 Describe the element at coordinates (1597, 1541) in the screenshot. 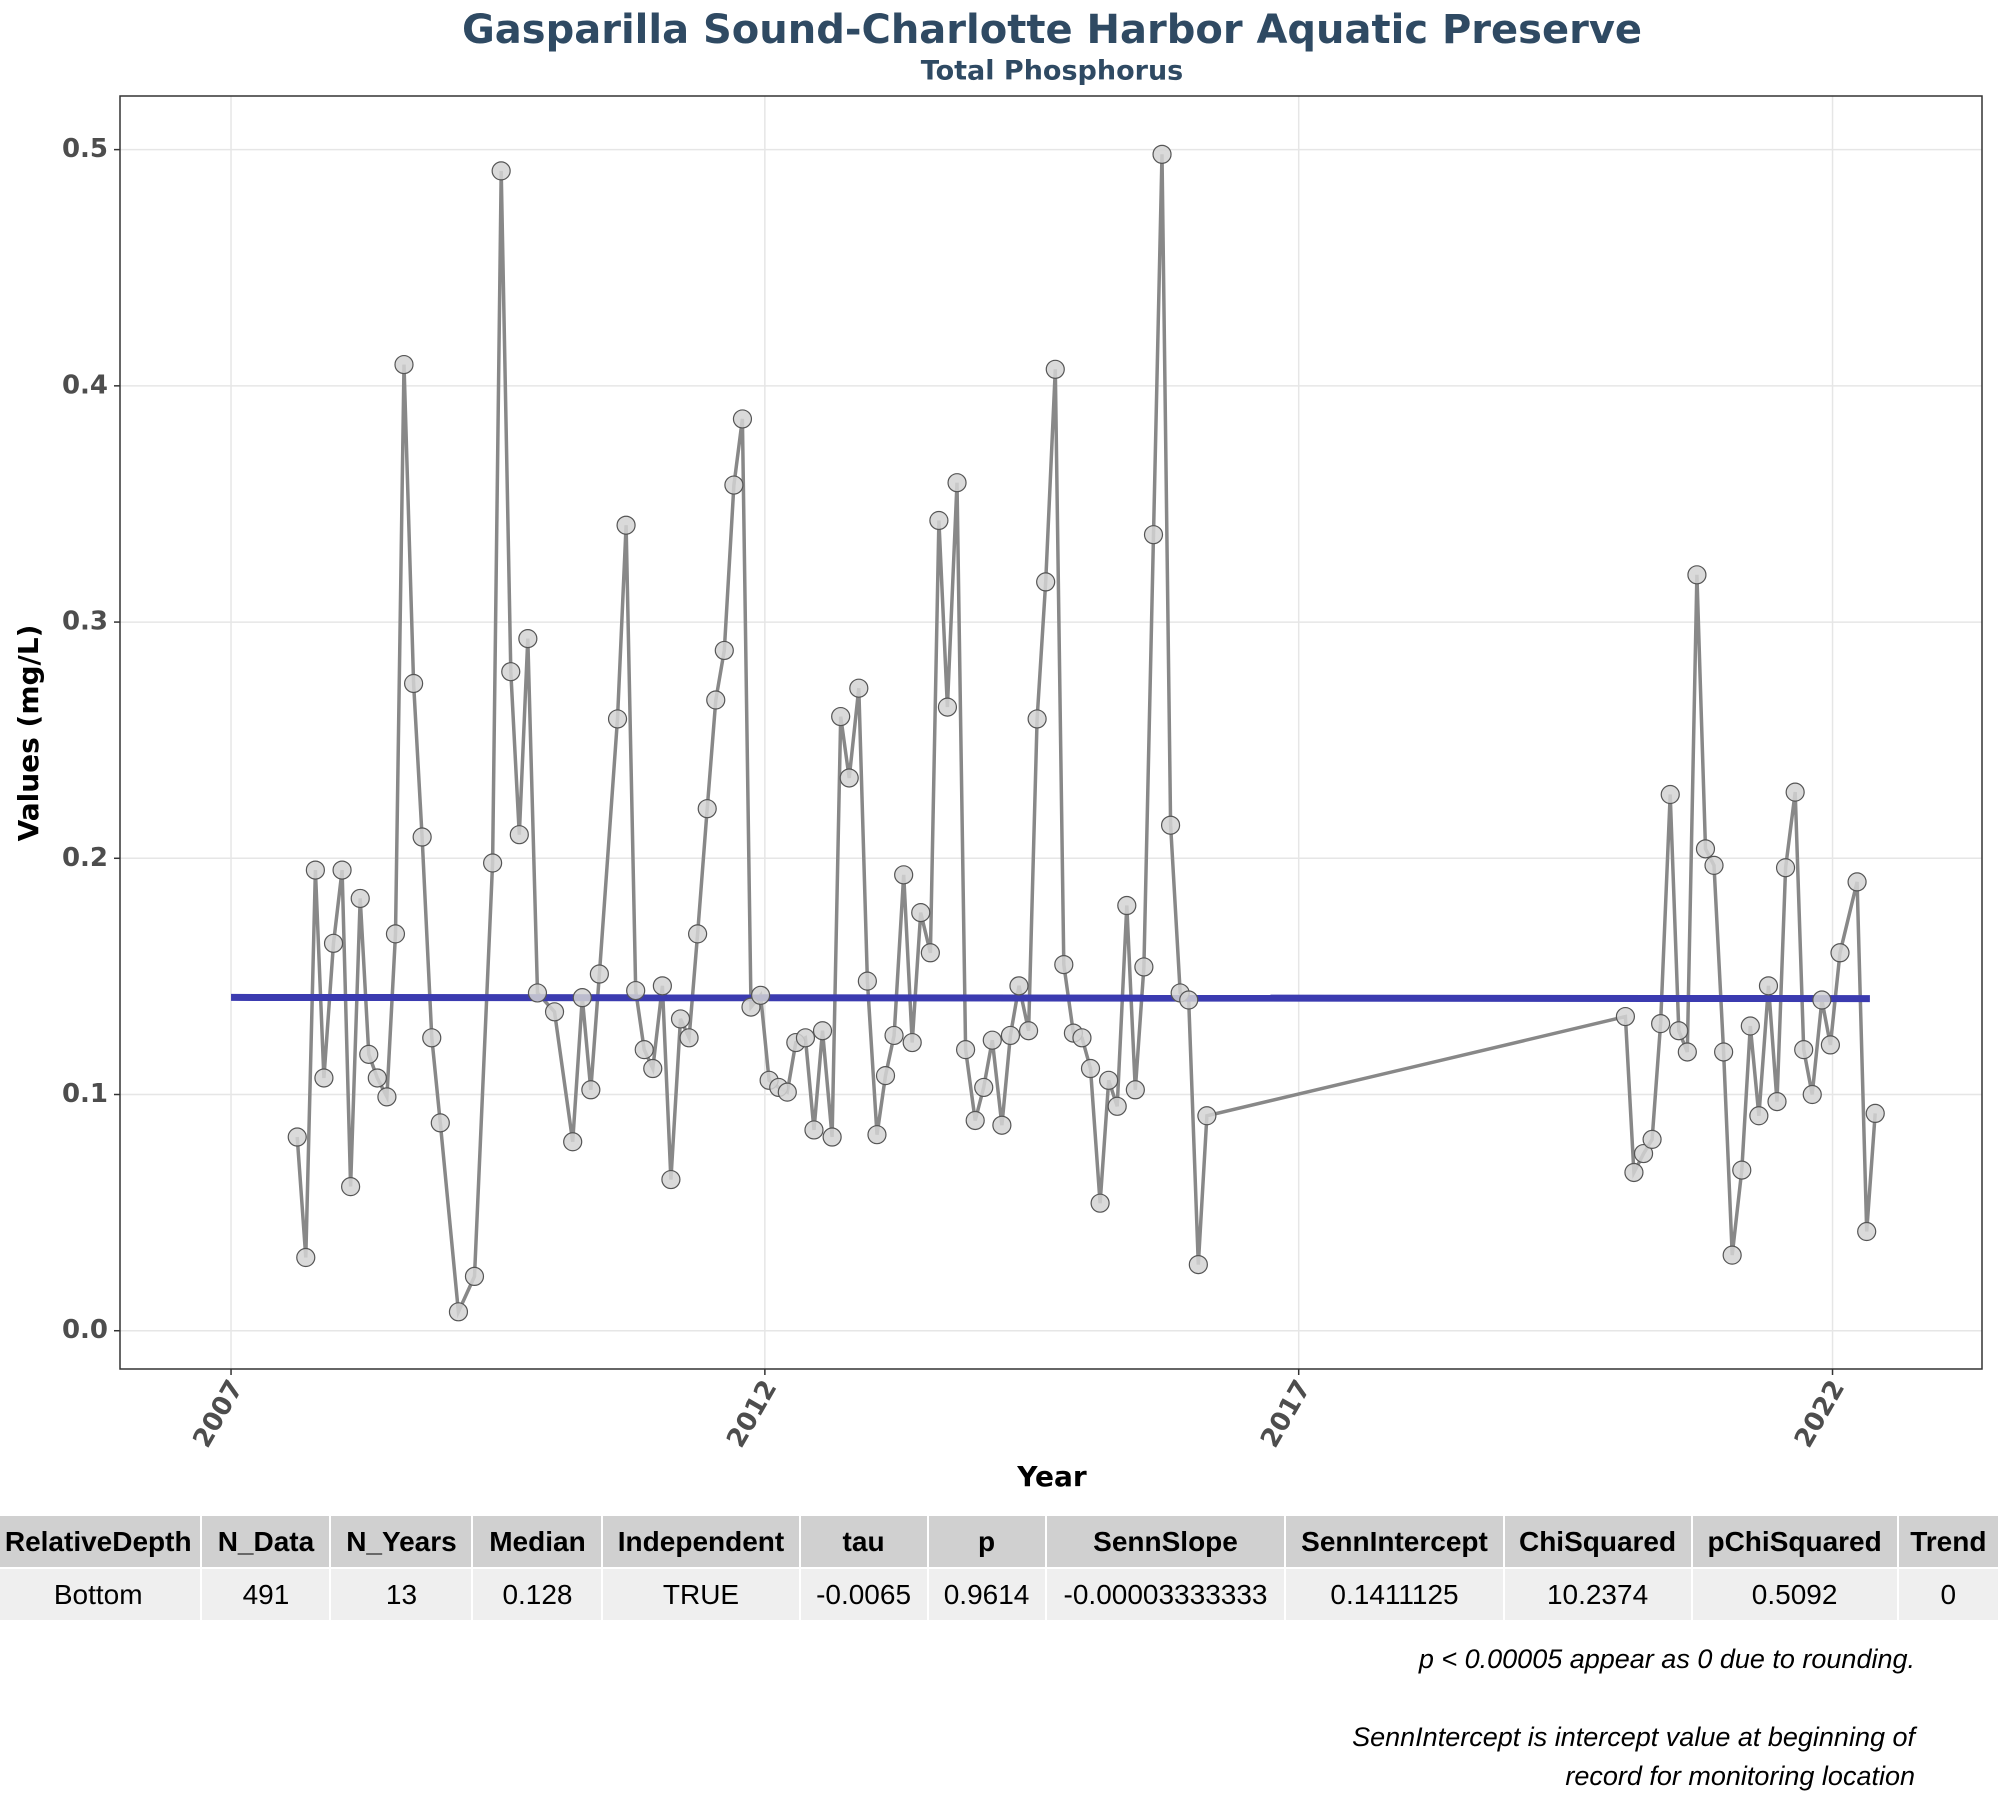

I see `column-header: ChiSquared` at that location.